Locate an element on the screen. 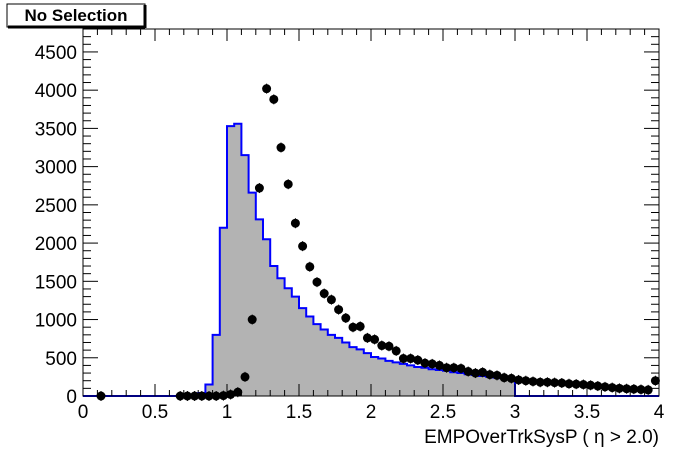 Image resolution: width=696 pixels, height=472 pixels. y-tick-label: 4000 is located at coordinates (56, 91).